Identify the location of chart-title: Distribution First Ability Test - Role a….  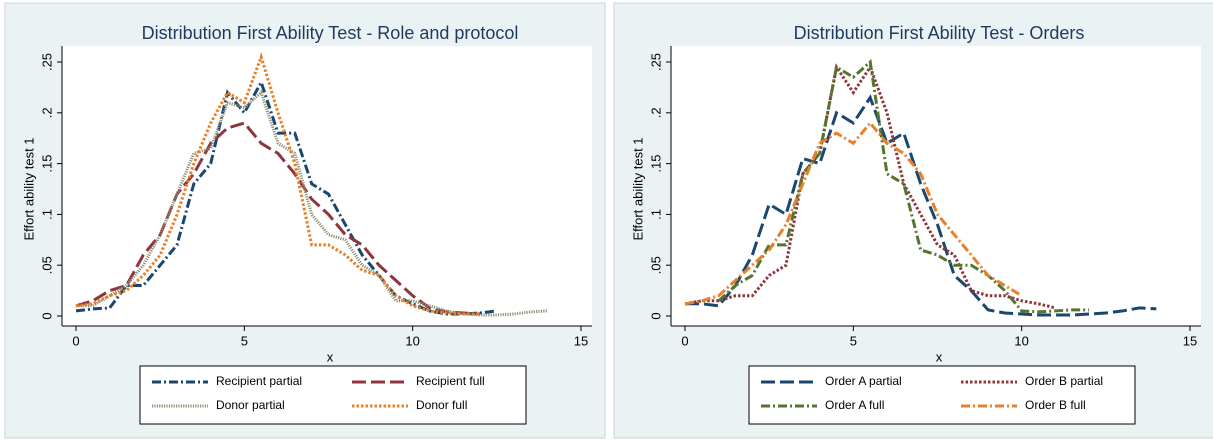
(330, 33).